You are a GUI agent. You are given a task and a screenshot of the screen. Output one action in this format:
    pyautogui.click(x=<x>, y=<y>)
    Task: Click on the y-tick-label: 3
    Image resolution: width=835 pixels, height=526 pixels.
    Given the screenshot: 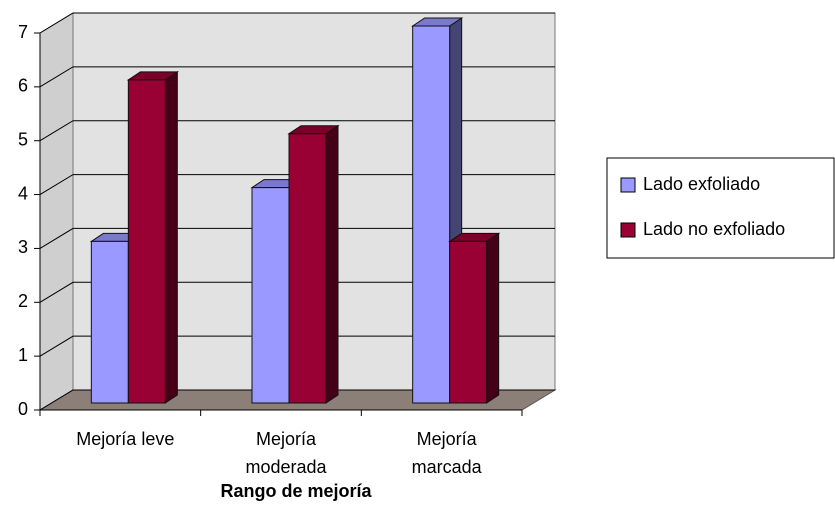 What is the action you would take?
    pyautogui.click(x=23, y=247)
    